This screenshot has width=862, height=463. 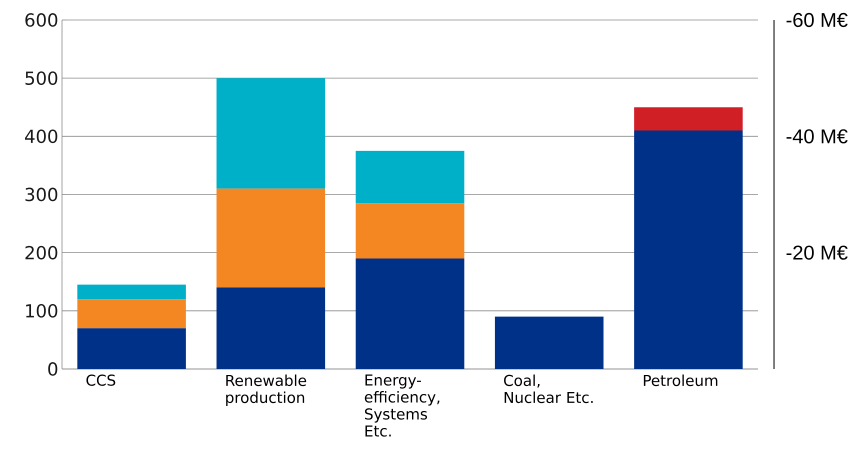 I want to click on x-tick-label: Energy-efficiency, Systems Etc., so click(x=402, y=405).